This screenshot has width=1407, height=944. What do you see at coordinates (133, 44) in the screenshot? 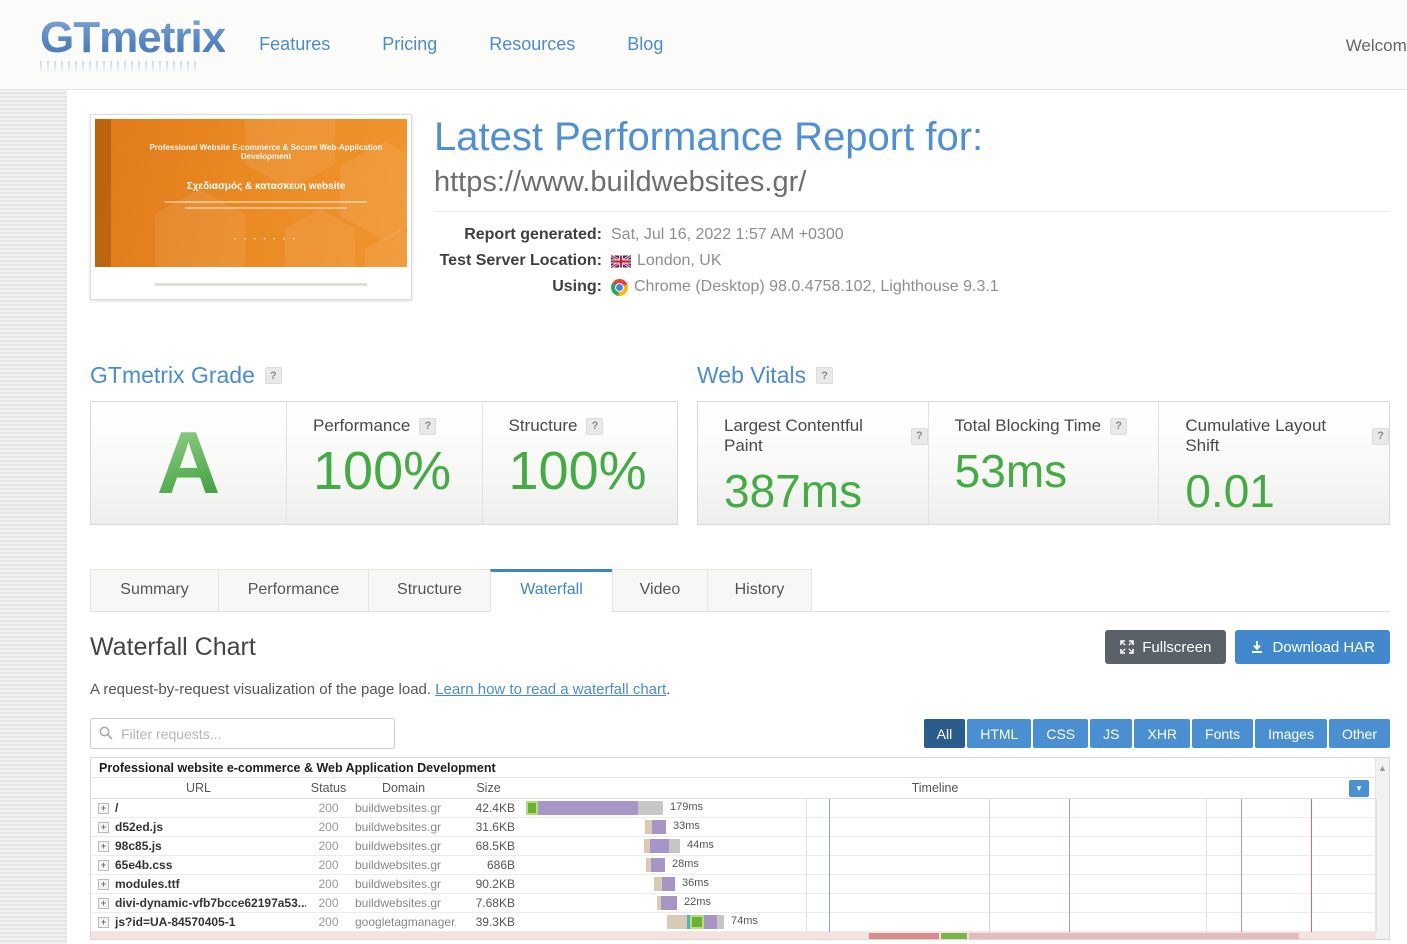
I see `gtmetrix-logo: GTmetrix` at bounding box center [133, 44].